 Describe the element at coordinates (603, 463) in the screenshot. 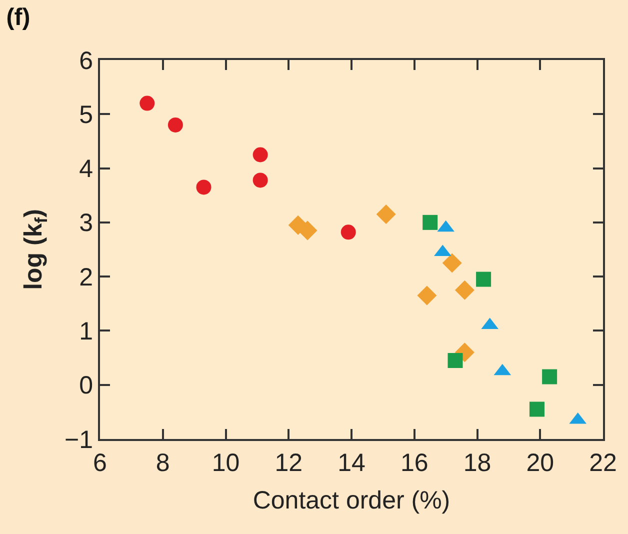

I see `x-tick-label: 22` at that location.